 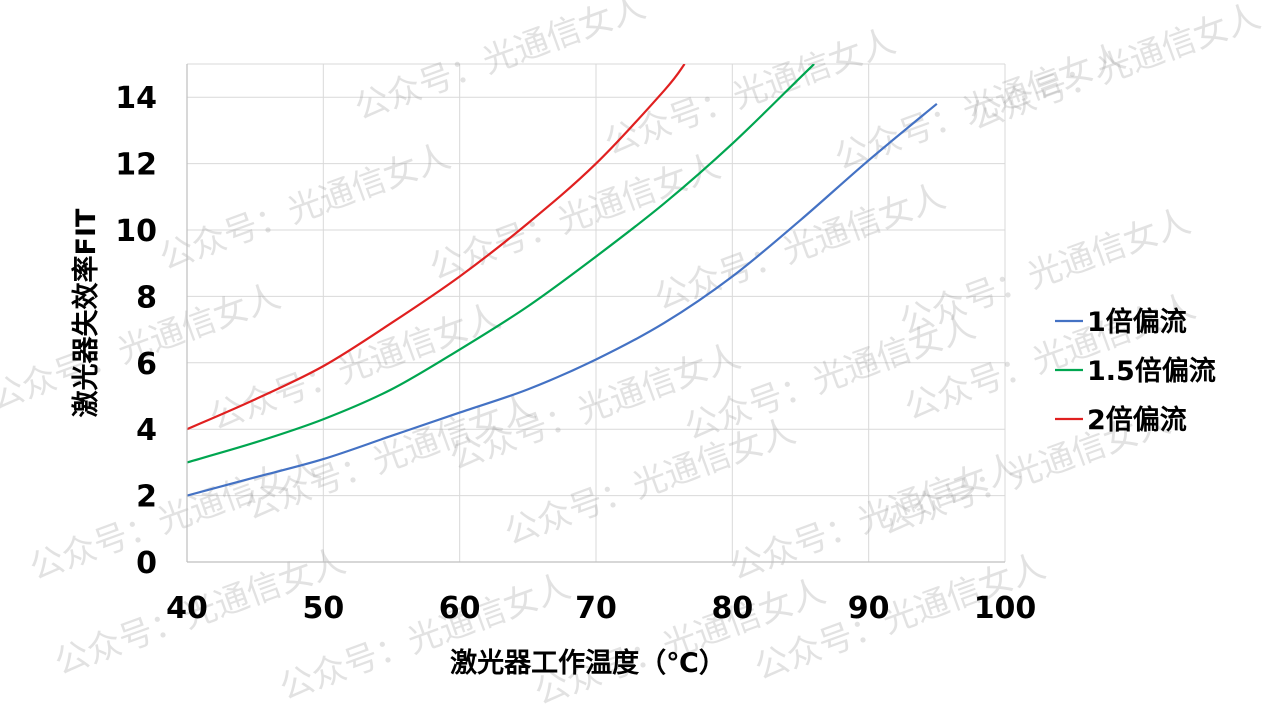 What do you see at coordinates (1151, 371) in the screenshot?
I see `legend-label: 1.5倍偏流` at bounding box center [1151, 371].